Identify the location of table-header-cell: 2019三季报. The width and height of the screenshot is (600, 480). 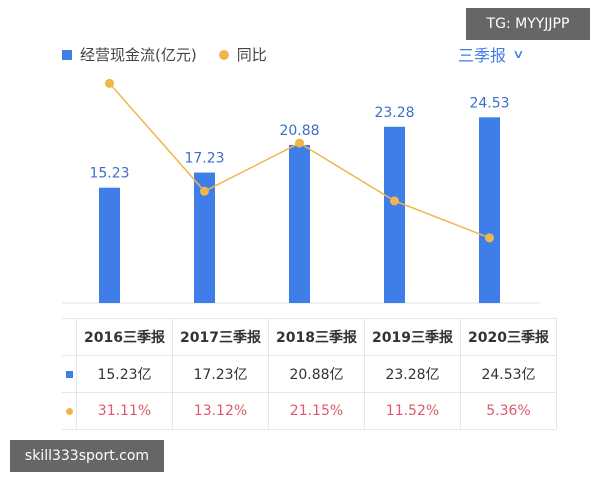
(412, 337).